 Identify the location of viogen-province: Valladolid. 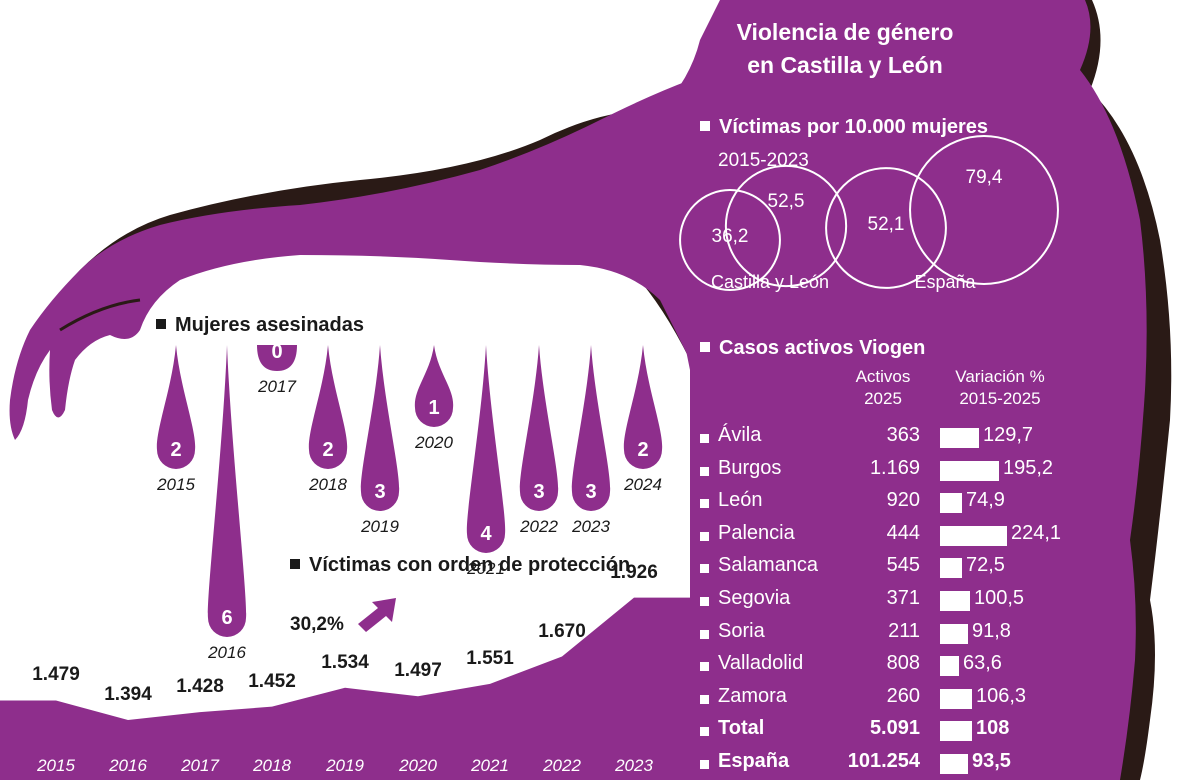
(761, 663).